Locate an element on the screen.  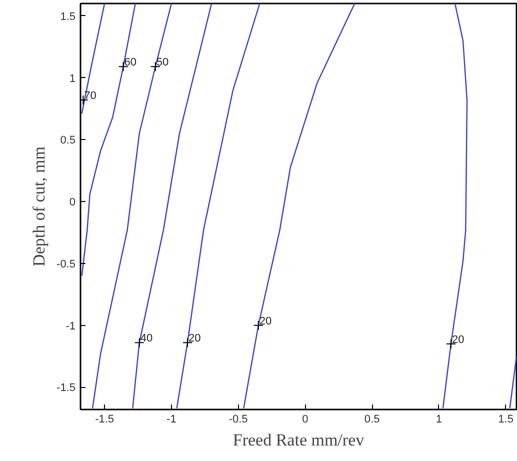
x-tick-label: 1.5 is located at coordinates (506, 420).